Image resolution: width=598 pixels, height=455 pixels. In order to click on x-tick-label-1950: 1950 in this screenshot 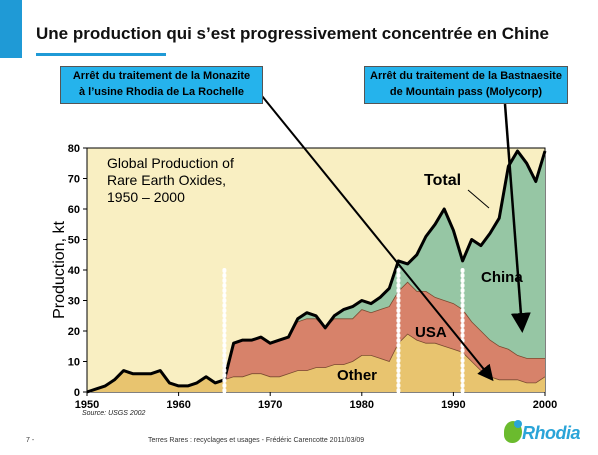, I will do `click(87, 405)`.